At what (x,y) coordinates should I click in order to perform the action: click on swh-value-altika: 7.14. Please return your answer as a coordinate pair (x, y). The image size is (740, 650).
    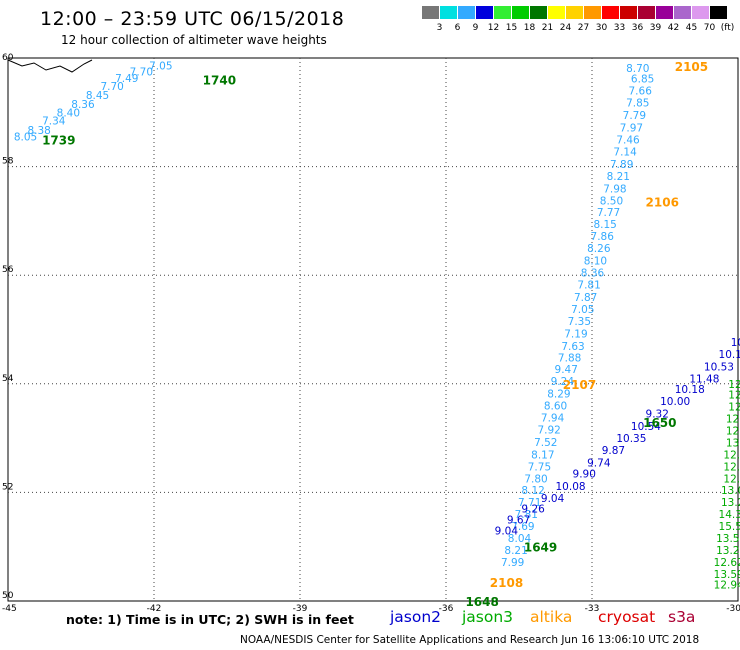
    Looking at the image, I should click on (625, 152).